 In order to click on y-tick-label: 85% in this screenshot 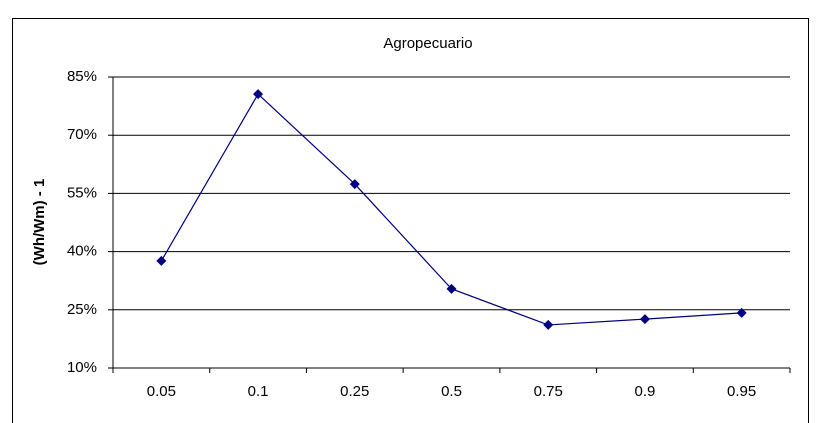, I will do `click(82, 76)`.